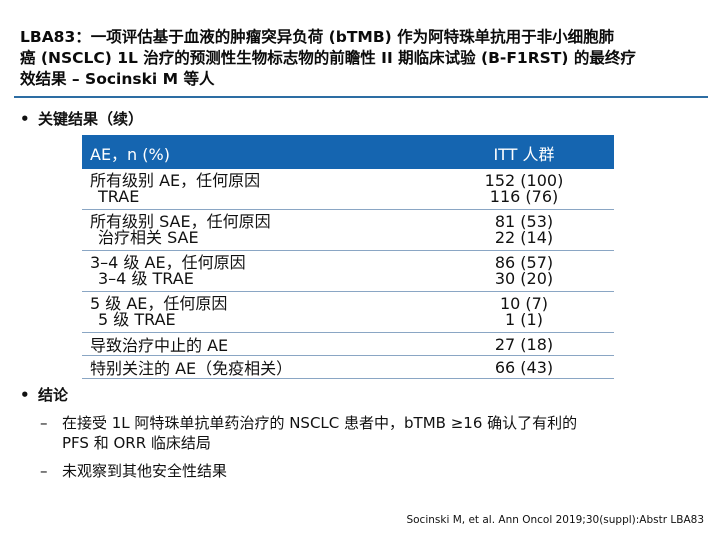  I want to click on conclusion-heading: • 结论, so click(44, 394).